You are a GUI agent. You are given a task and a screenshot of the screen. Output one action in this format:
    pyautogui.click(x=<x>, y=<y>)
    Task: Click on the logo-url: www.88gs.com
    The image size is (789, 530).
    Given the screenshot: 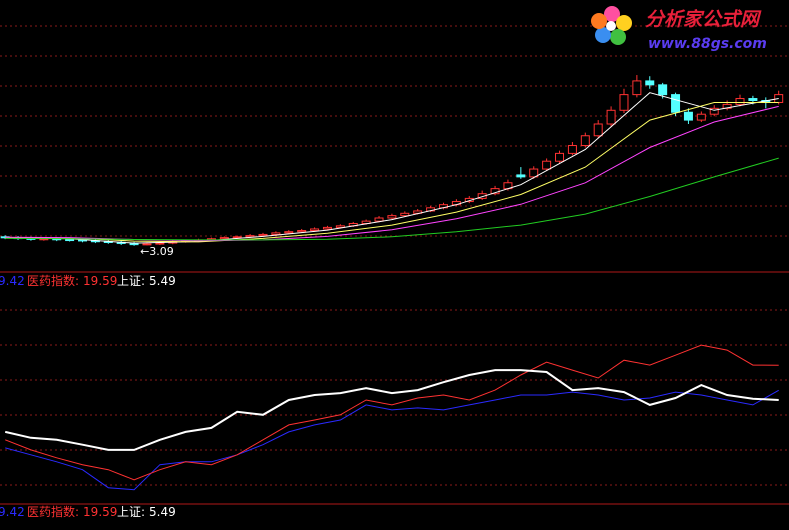 What is the action you would take?
    pyautogui.click(x=707, y=44)
    